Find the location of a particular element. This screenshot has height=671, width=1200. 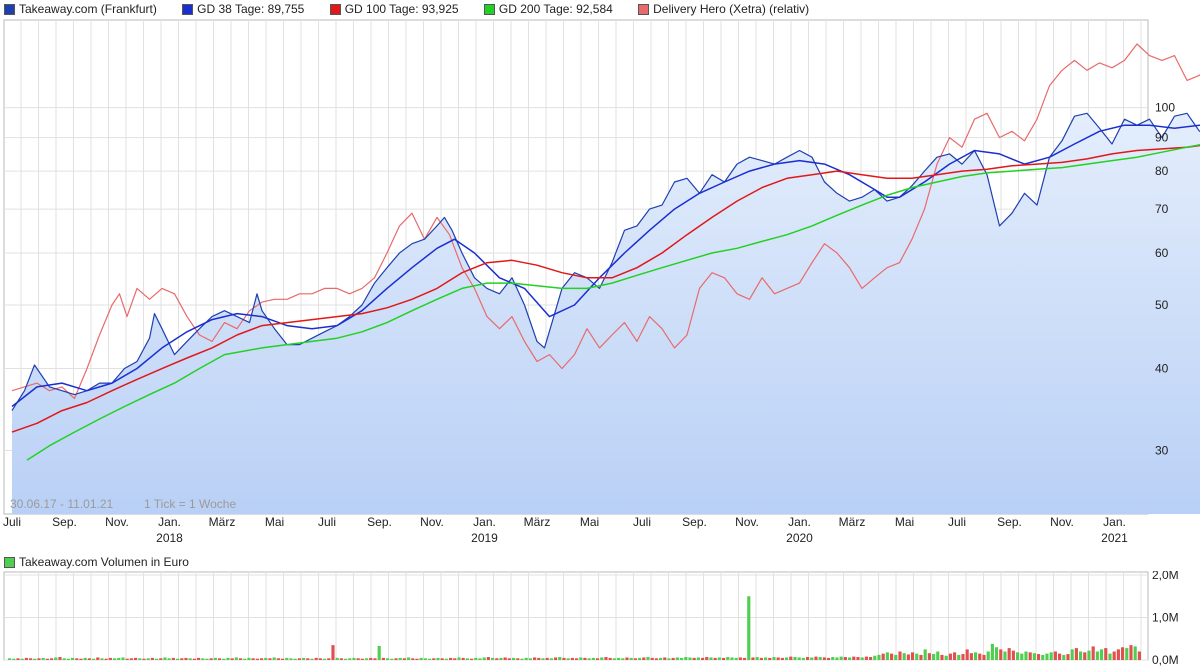

legend-item-gd100: GD 100 Tage: 93,925 is located at coordinates (394, 9).